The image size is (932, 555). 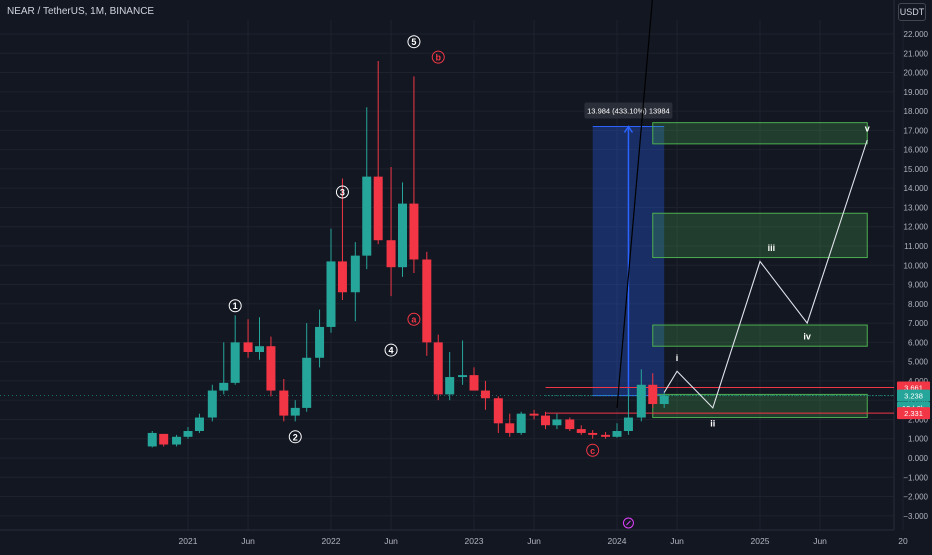 I want to click on wave-label: 4, so click(x=391, y=351).